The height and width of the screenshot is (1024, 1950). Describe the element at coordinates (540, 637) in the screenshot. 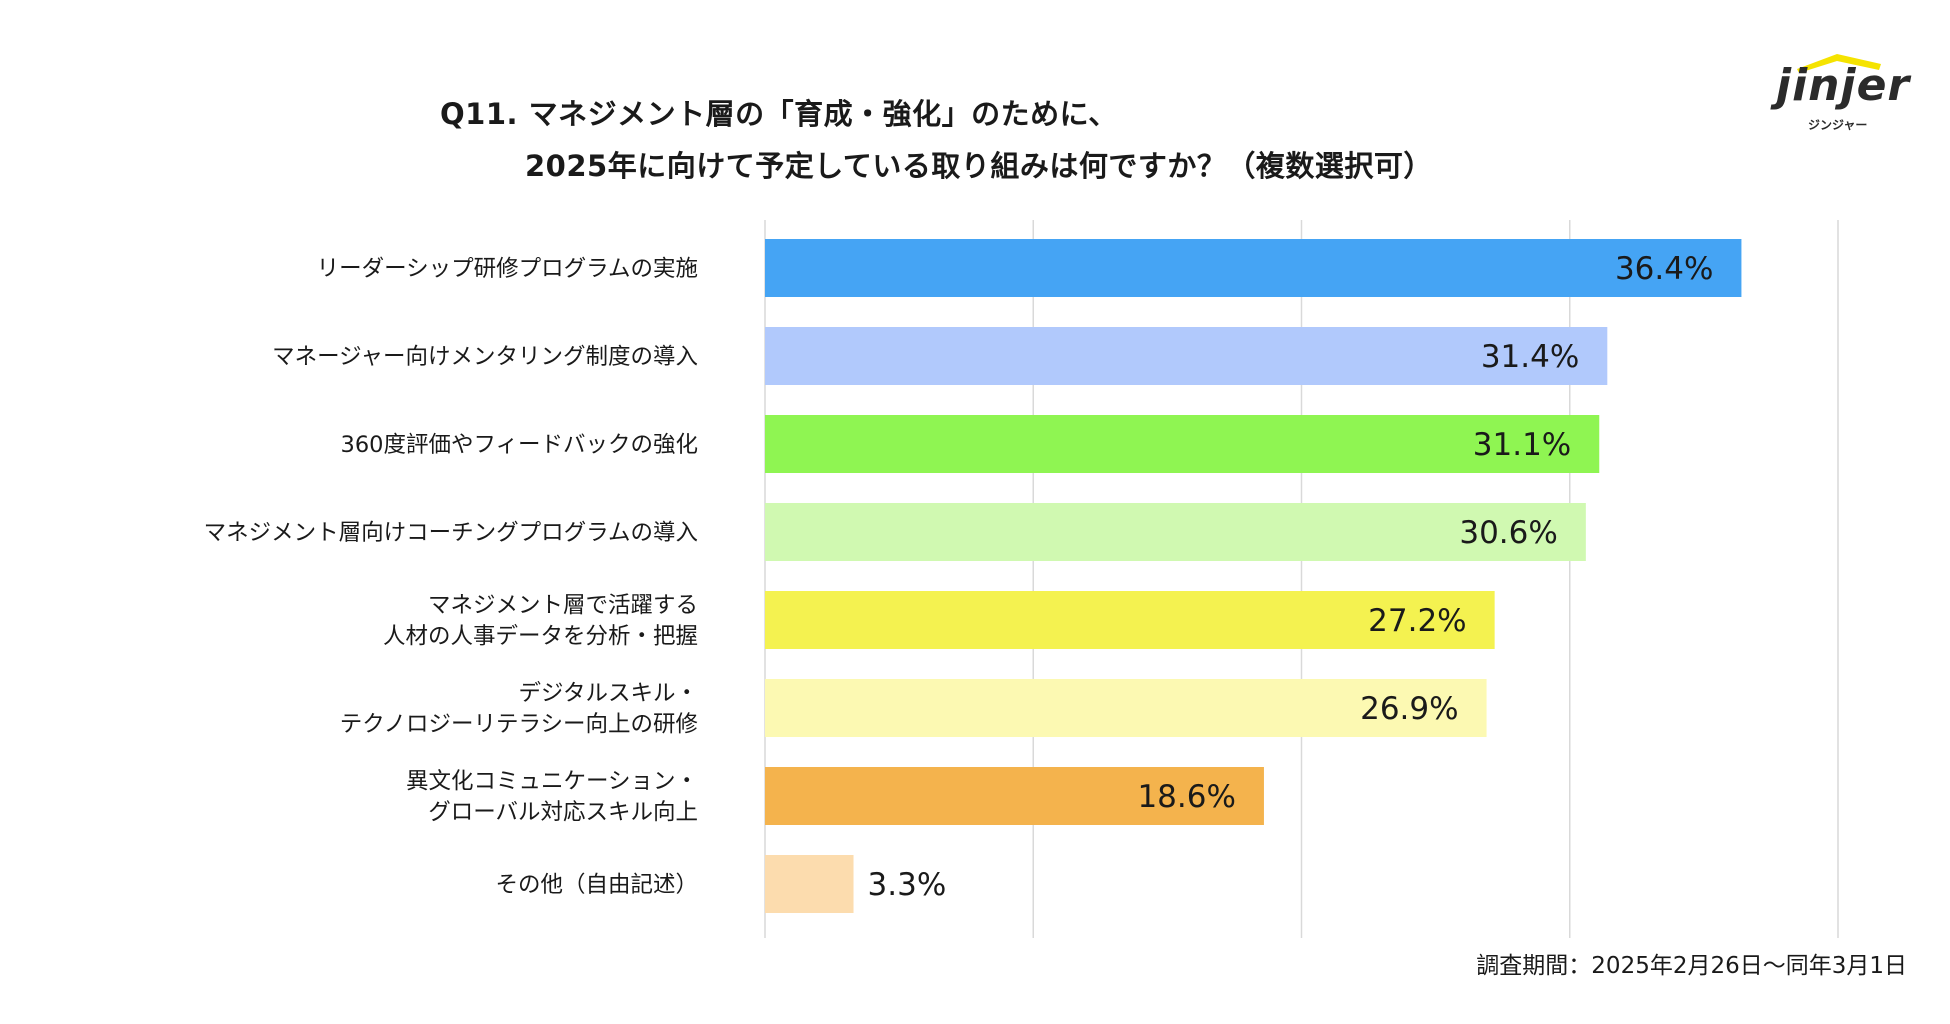

I see `category-label: 人材の人事データを分析・把握` at that location.